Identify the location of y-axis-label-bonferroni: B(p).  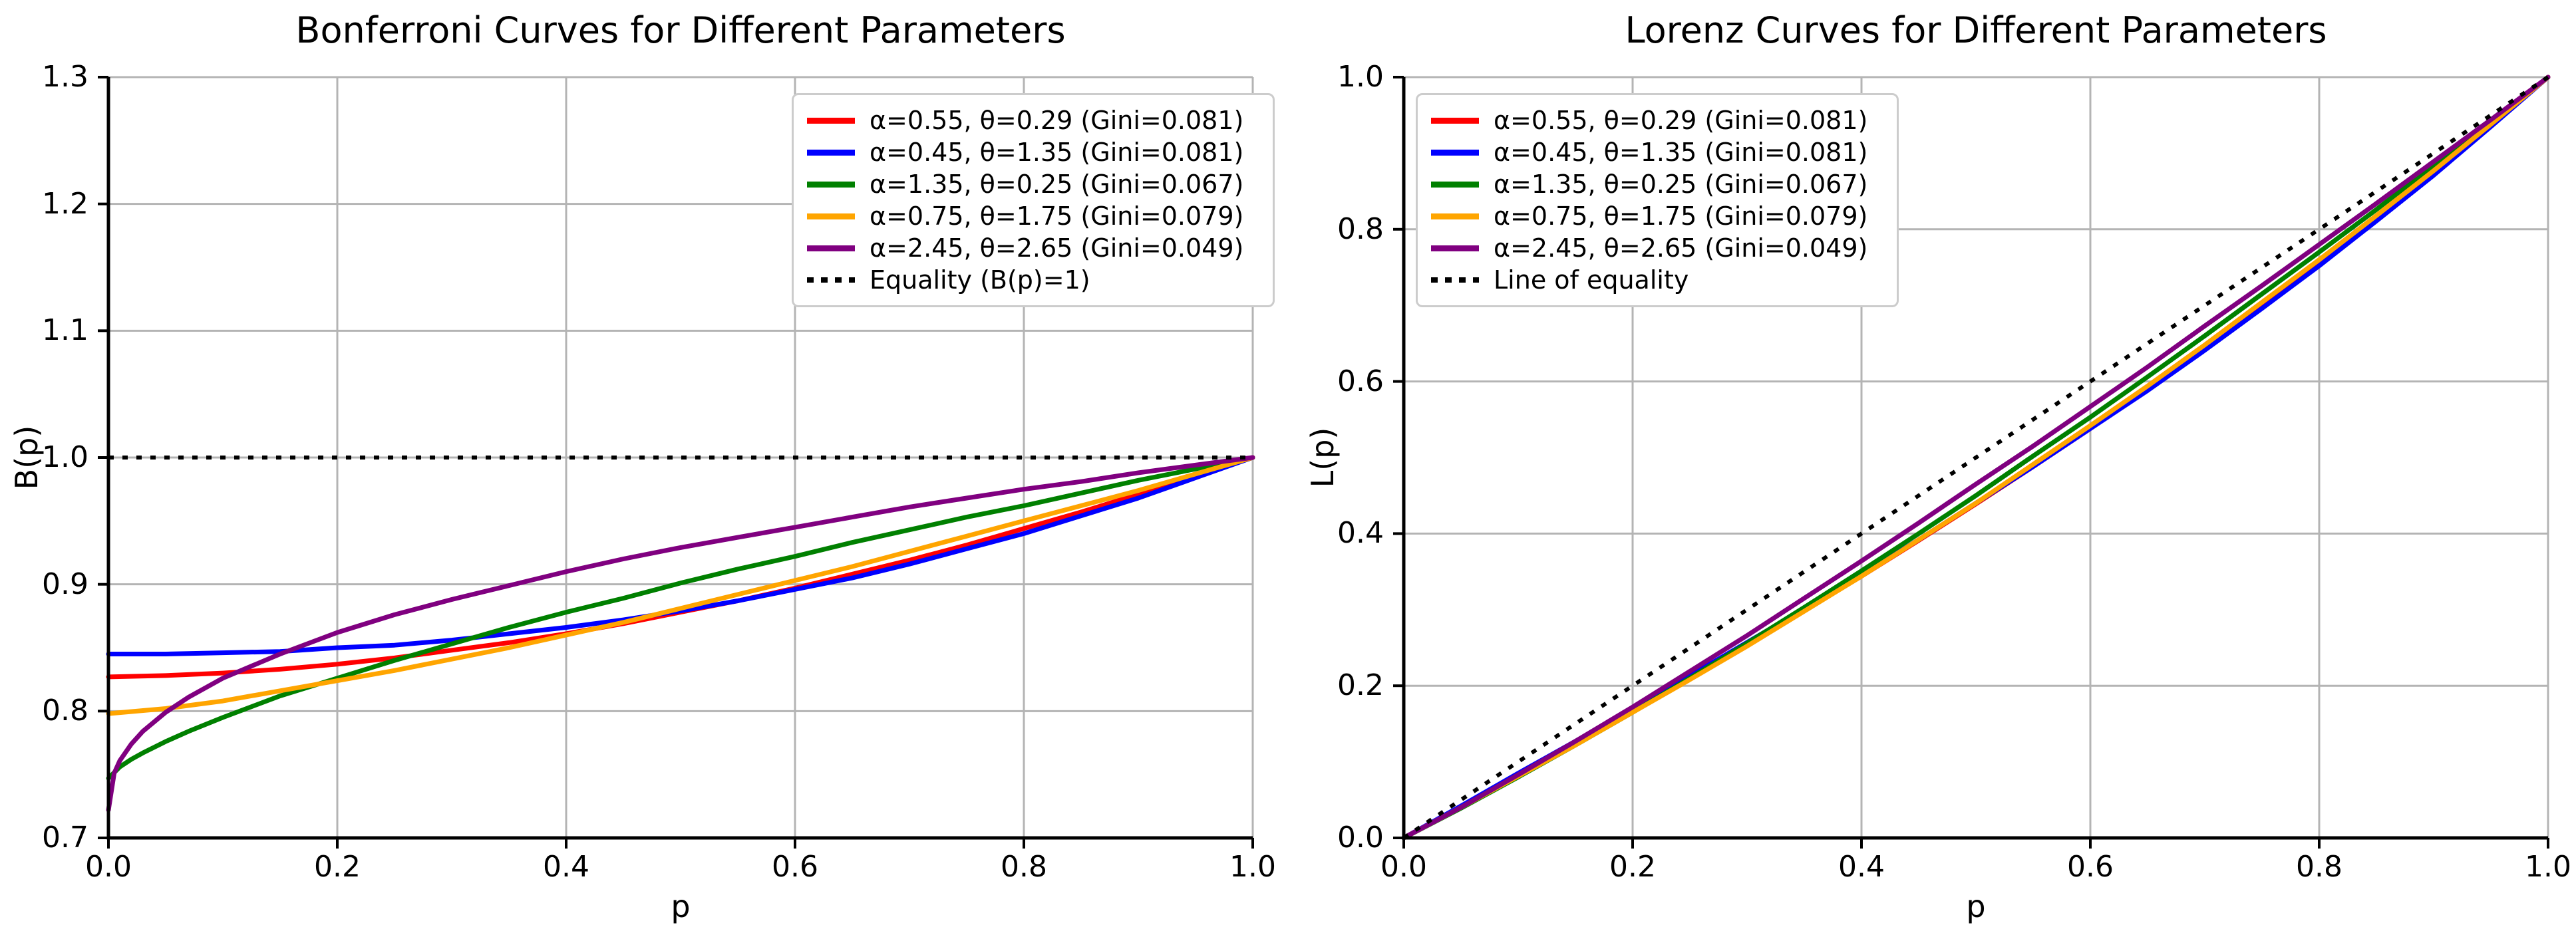
(27, 457).